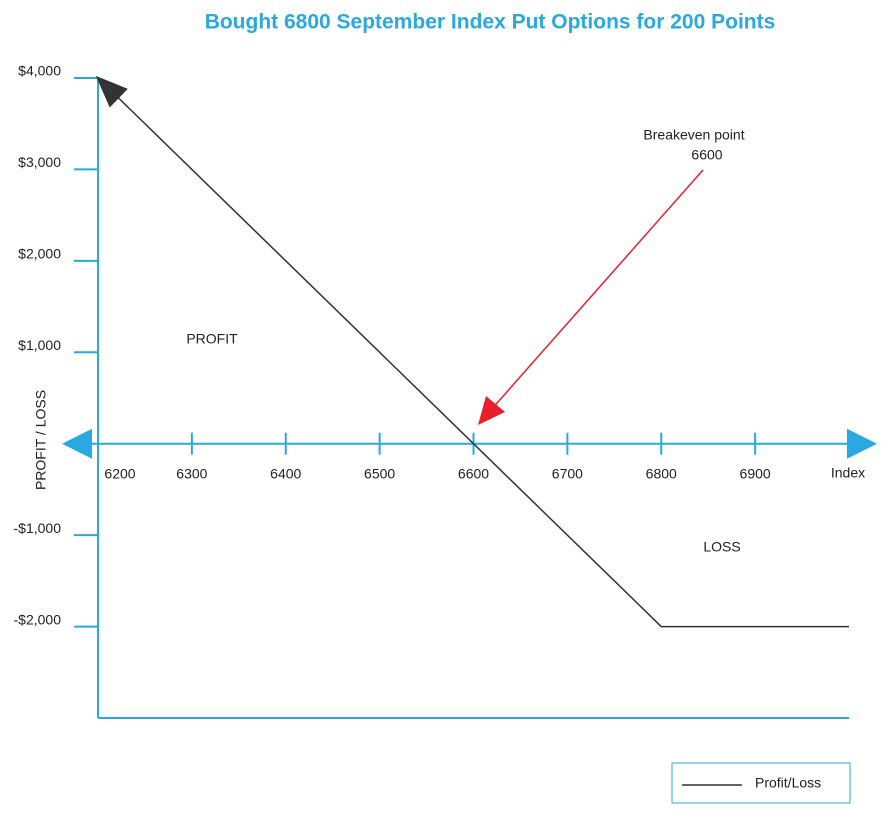 This screenshot has height=815, width=890. Describe the element at coordinates (285, 473) in the screenshot. I see `x-tick-label: 6400` at that location.